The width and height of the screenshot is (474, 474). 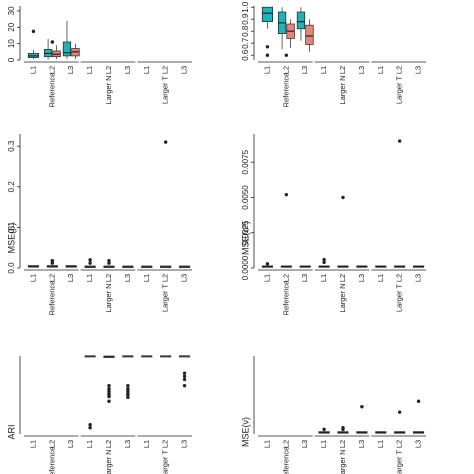 I want to click on value-tick-label: 0.0, so click(x=11, y=268).